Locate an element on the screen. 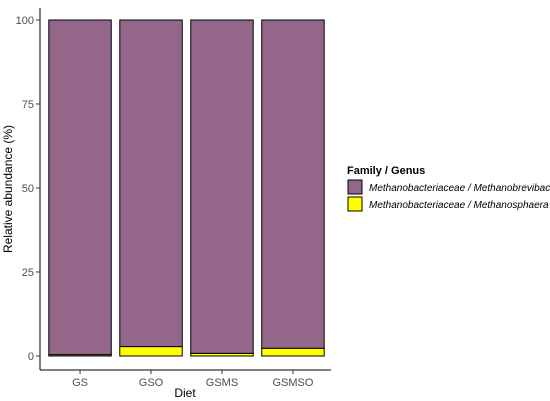 This screenshot has width=550, height=401. y-tick-label-75: 75 is located at coordinates (28, 105).